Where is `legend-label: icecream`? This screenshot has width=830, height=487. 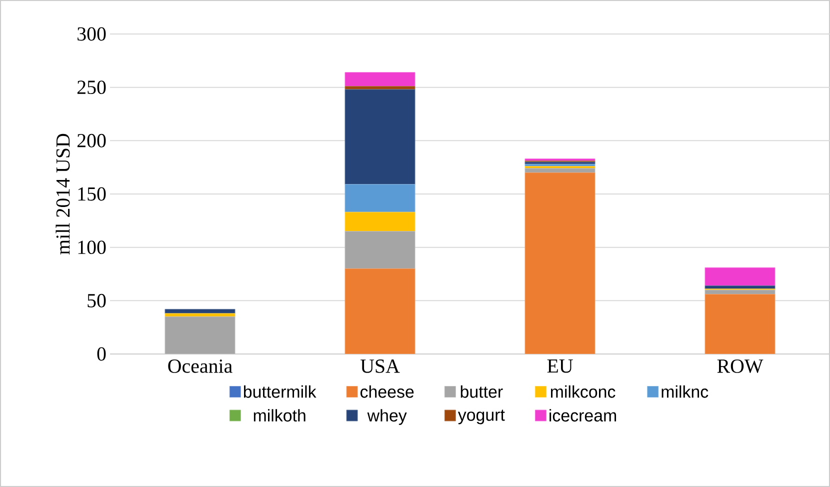
legend-label: icecream is located at coordinates (583, 415).